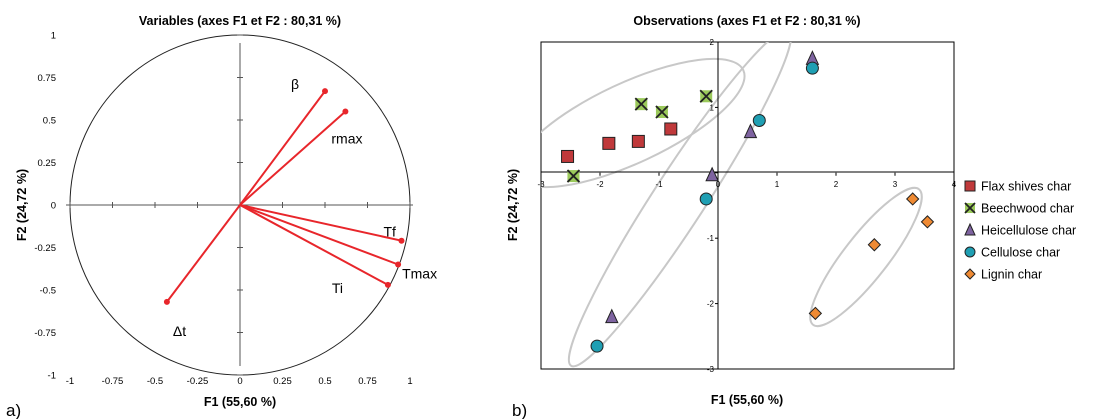  Describe the element at coordinates (1011, 275) in the screenshot. I see `legend-label: Lignin char` at that location.